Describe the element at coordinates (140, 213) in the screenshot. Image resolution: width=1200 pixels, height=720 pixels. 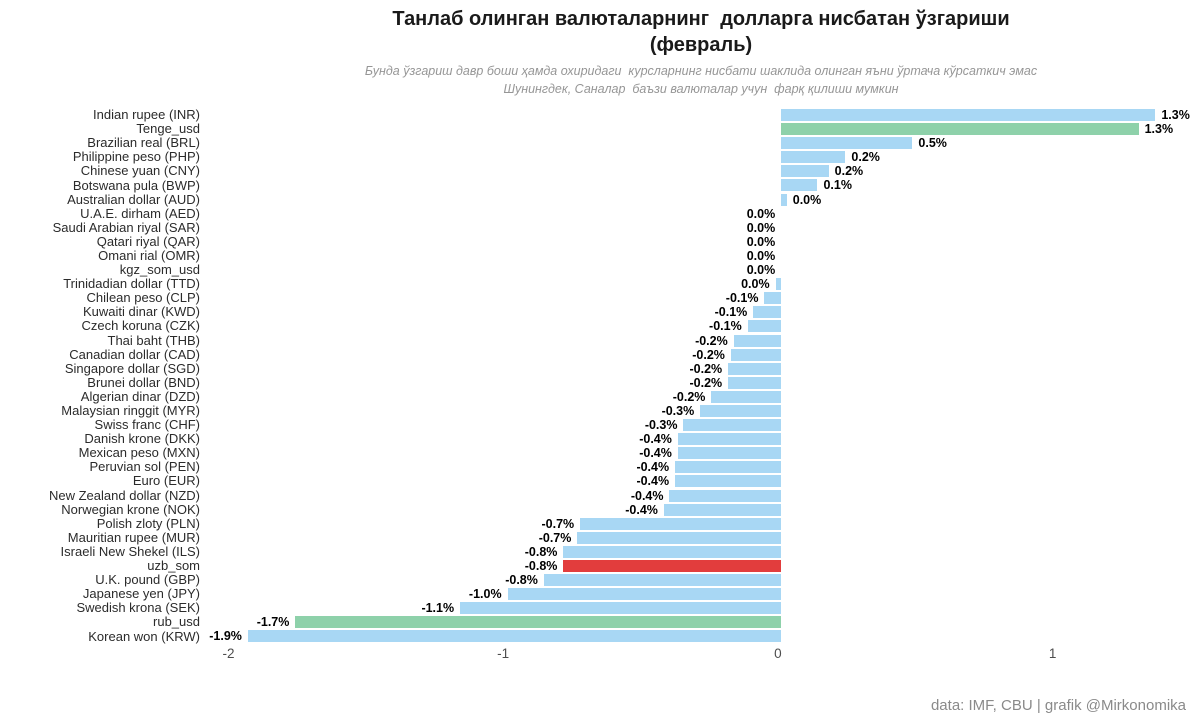
I see `category-label: U.A.E. dirham (AED)` at that location.